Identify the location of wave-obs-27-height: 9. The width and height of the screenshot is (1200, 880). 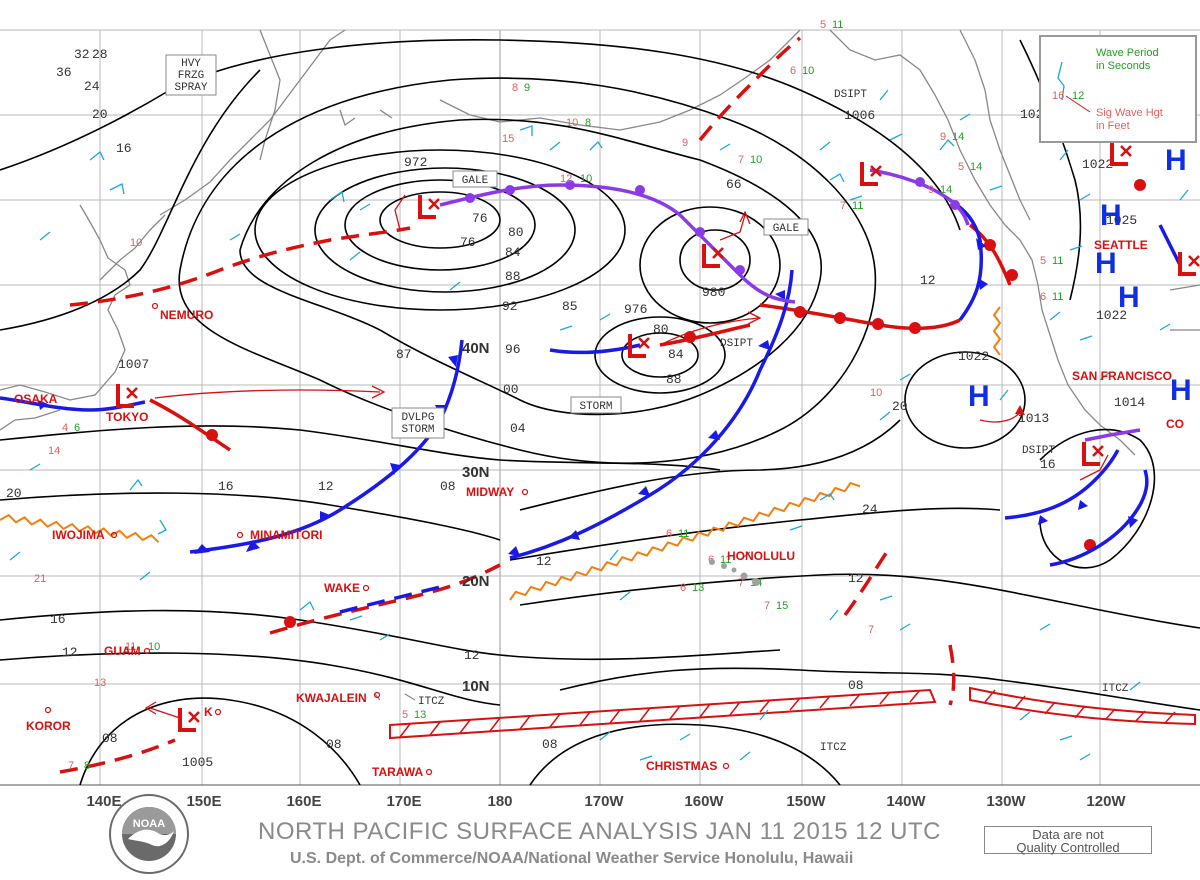
(943, 137).